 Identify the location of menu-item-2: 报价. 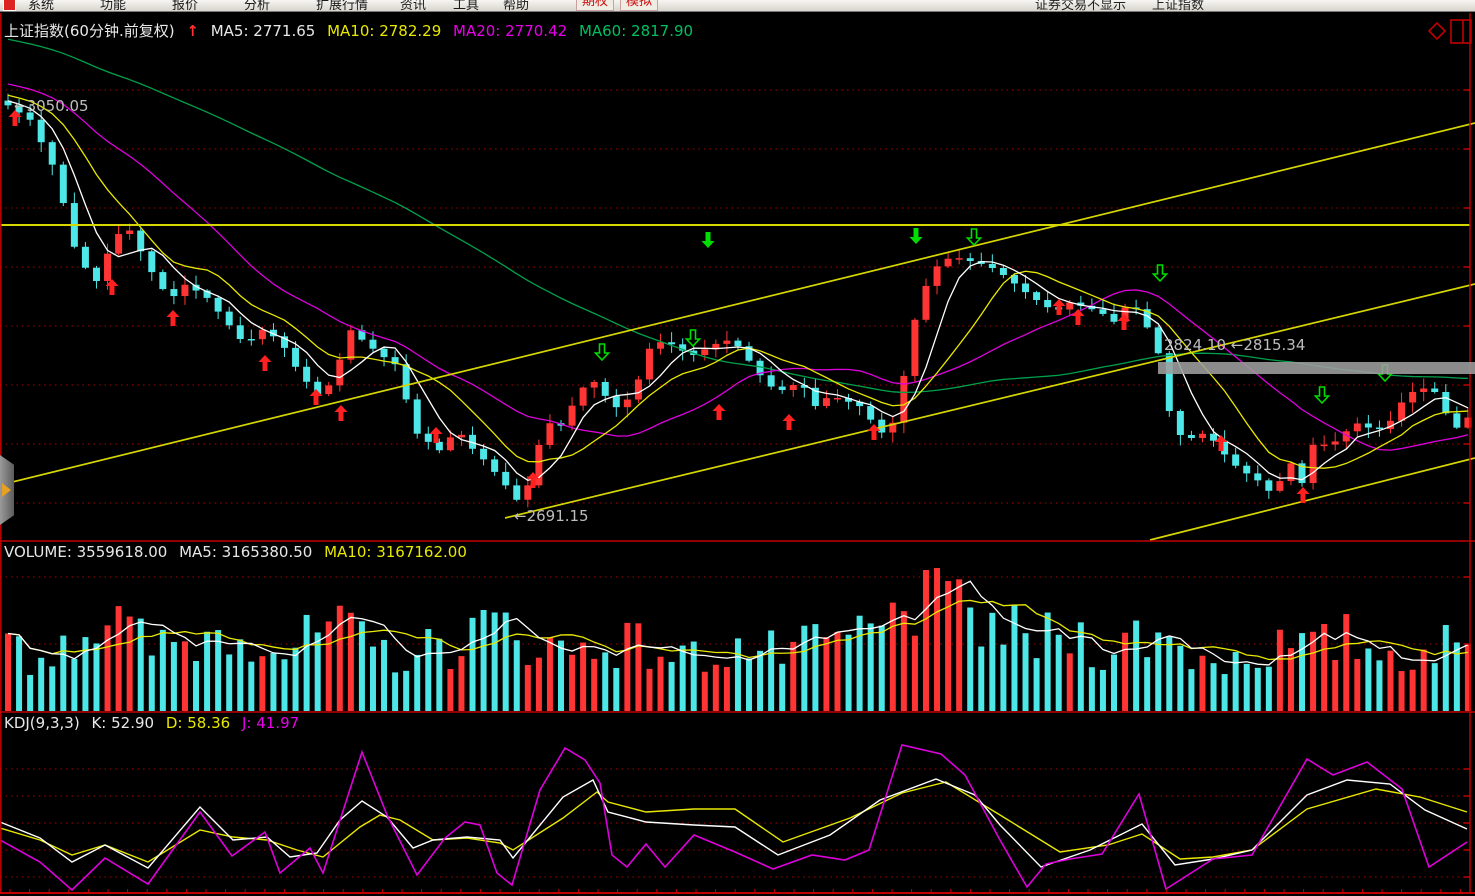
(185, 6).